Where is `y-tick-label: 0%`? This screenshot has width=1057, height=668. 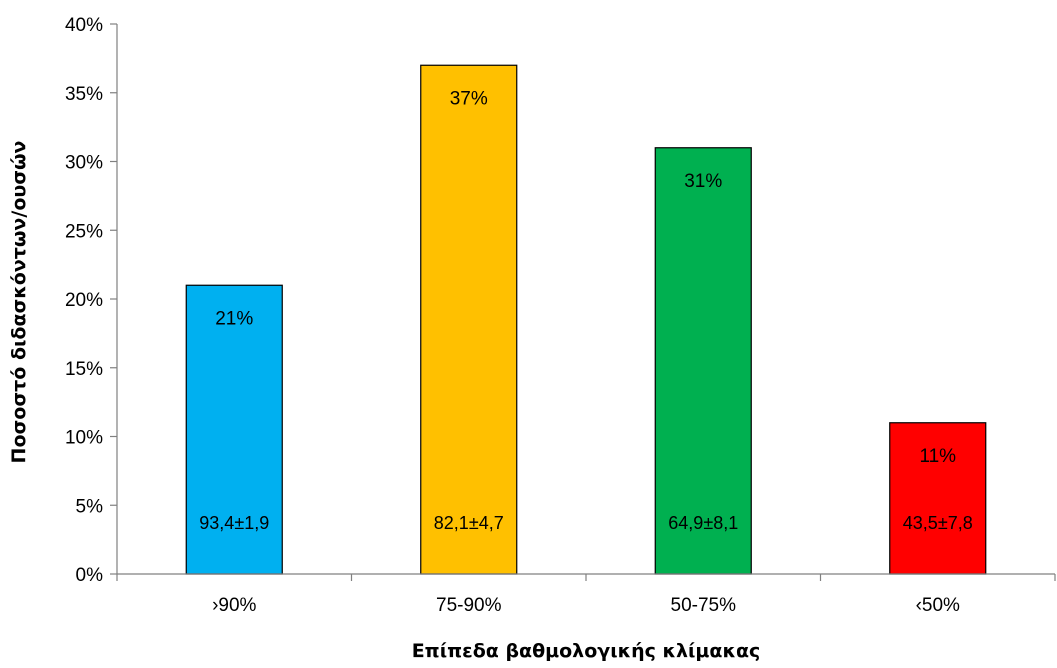 y-tick-label: 0% is located at coordinates (90, 575).